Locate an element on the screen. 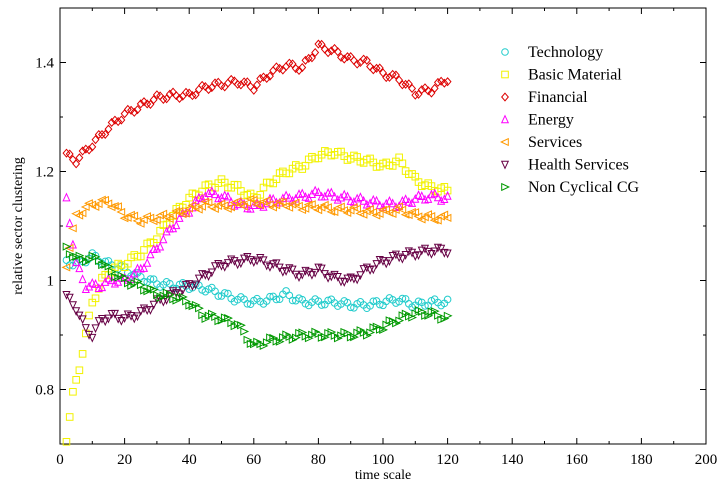 The image size is (725, 488). legend-label: Basic Material is located at coordinates (575, 75).